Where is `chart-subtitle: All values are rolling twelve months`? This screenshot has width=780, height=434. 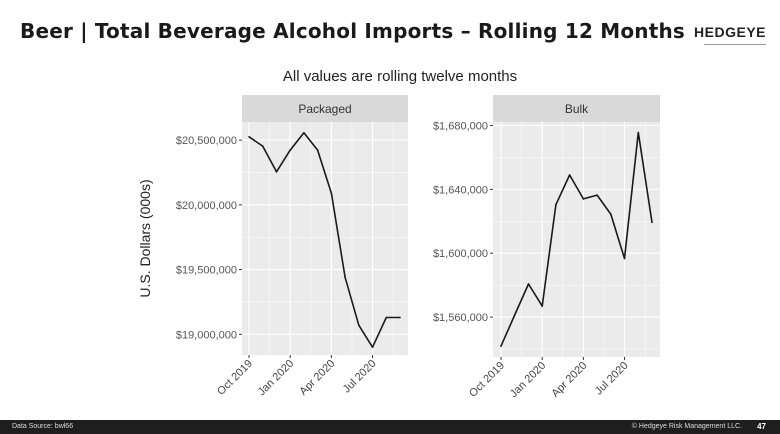
chart-subtitle: All values are rolling twelve months is located at coordinates (400, 76).